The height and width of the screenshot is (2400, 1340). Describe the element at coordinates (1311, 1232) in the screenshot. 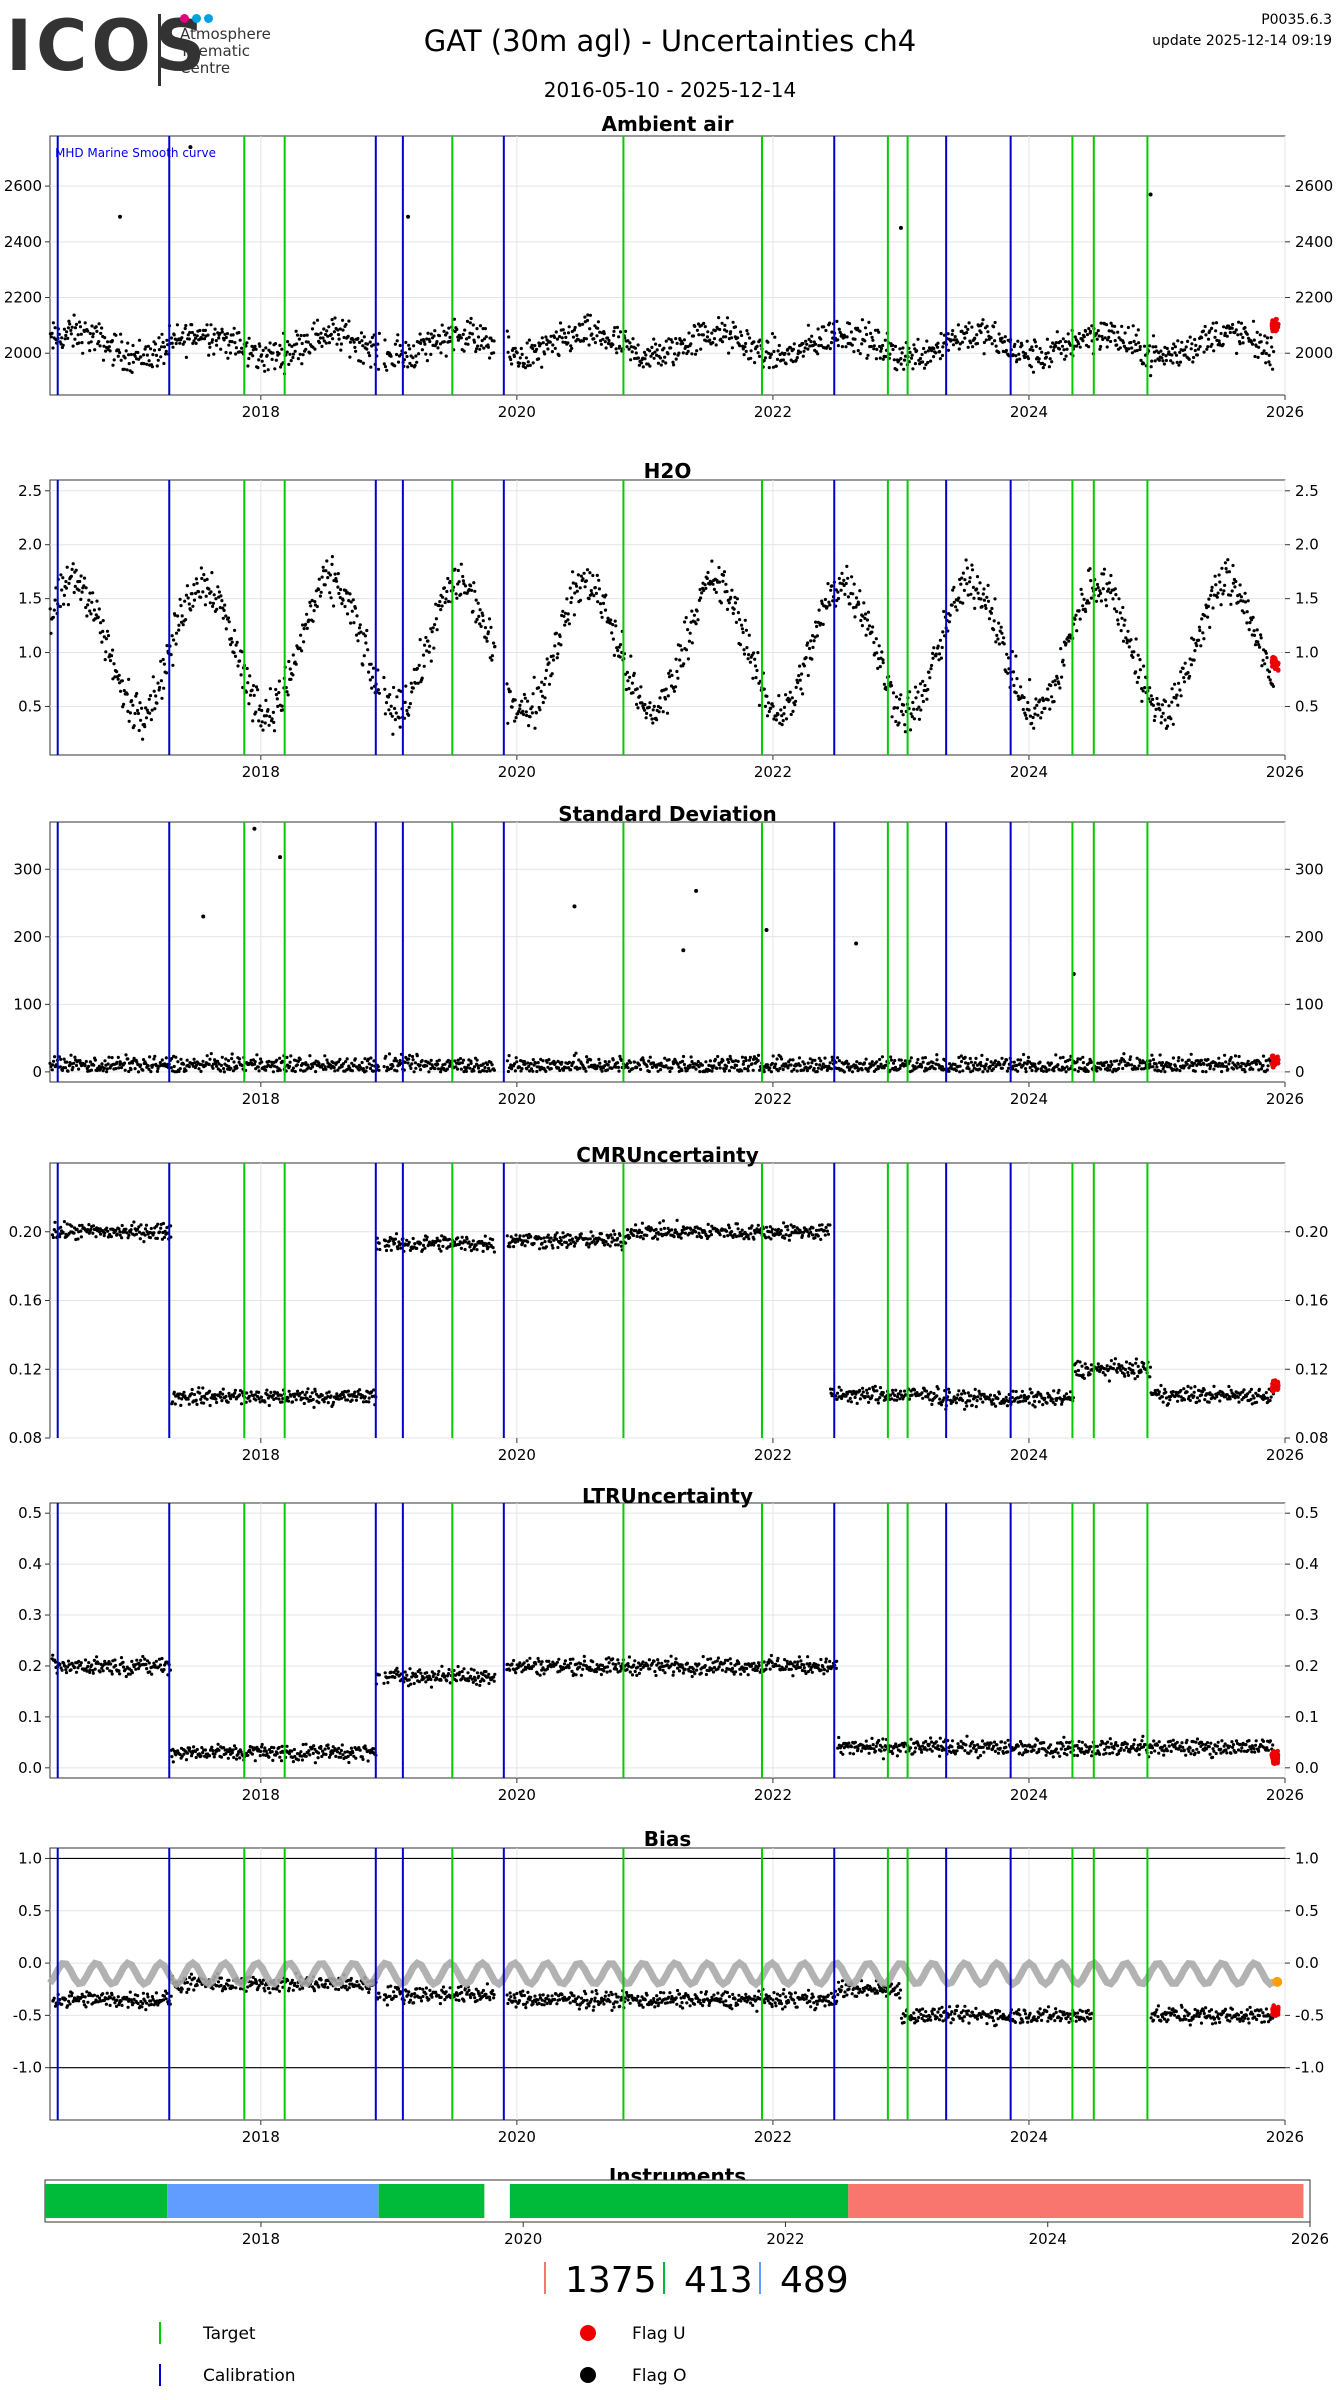

I see `y-tick-label: 0.20` at that location.